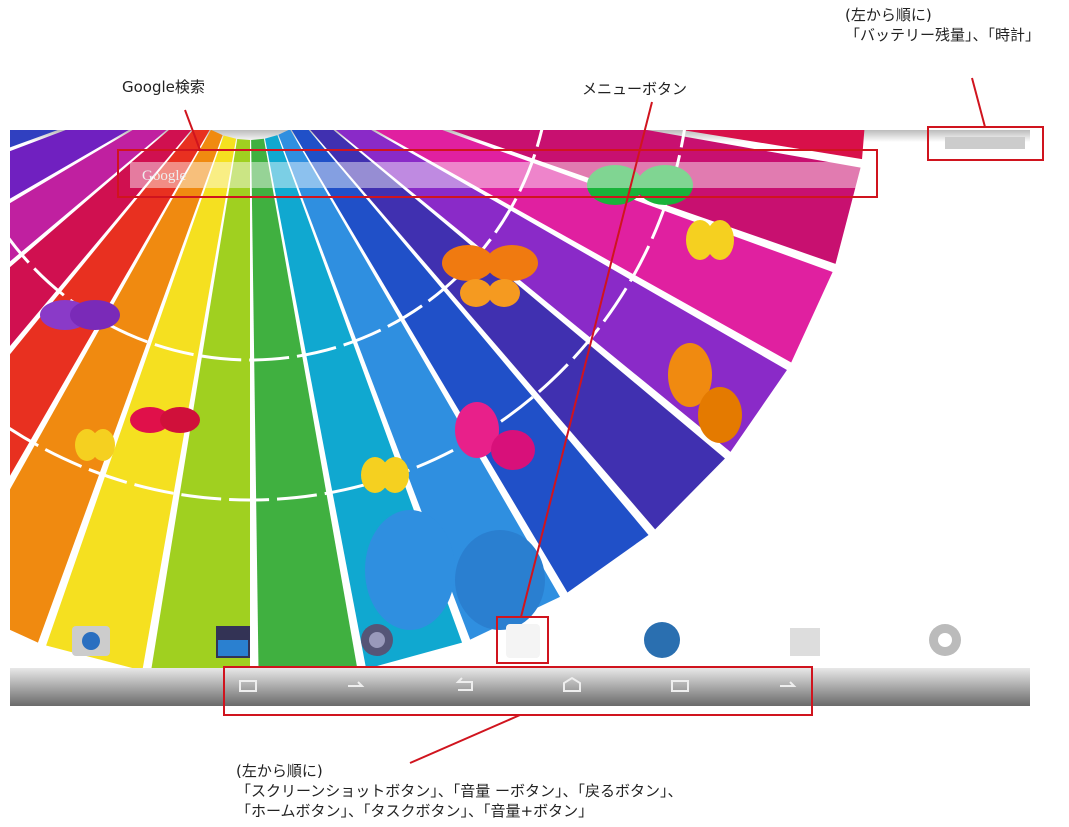 The width and height of the screenshot is (1069, 827). I want to click on fan-ring, so click(277, 246).